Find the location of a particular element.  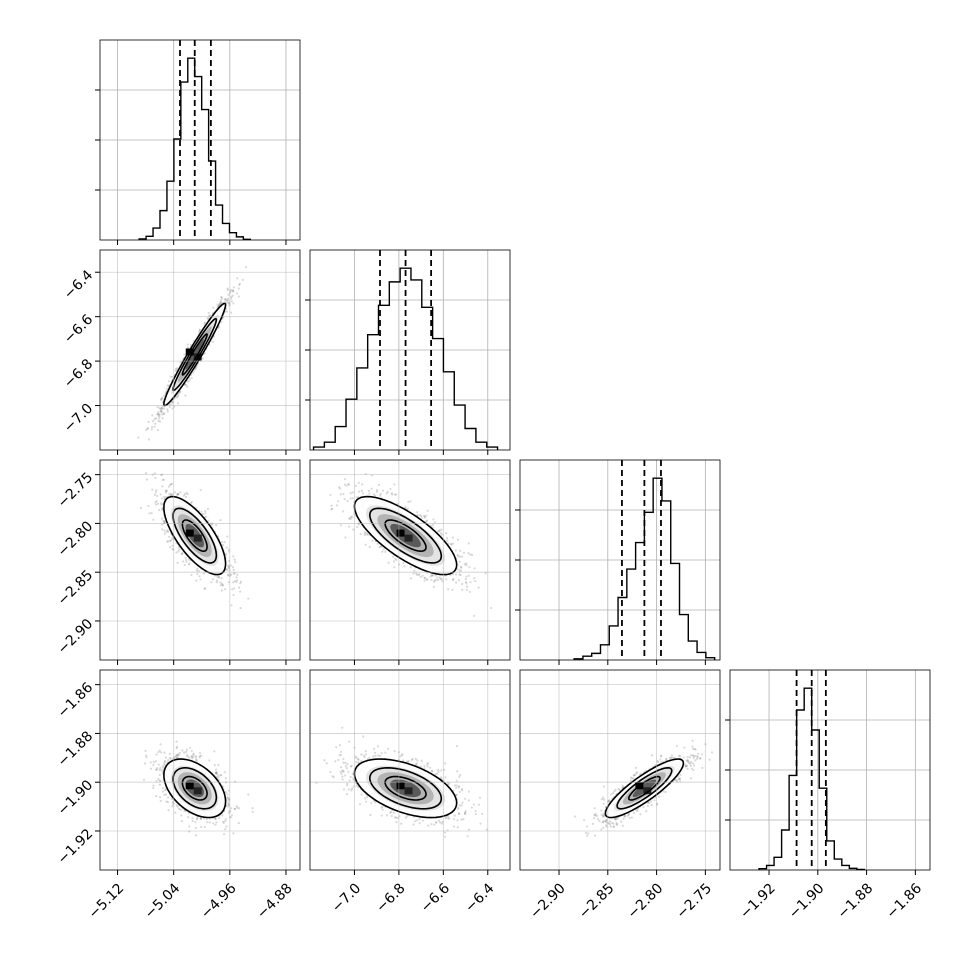

x-tick-label: −5.12 is located at coordinates (107, 901).